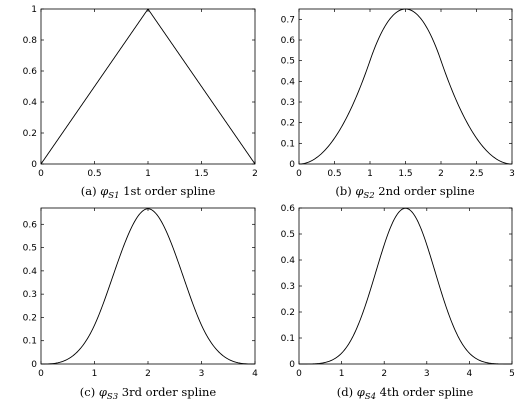 The height and width of the screenshot is (408, 528). What do you see at coordinates (347, 392) in the screenshot?
I see `caption-prefix: (d)` at bounding box center [347, 392].